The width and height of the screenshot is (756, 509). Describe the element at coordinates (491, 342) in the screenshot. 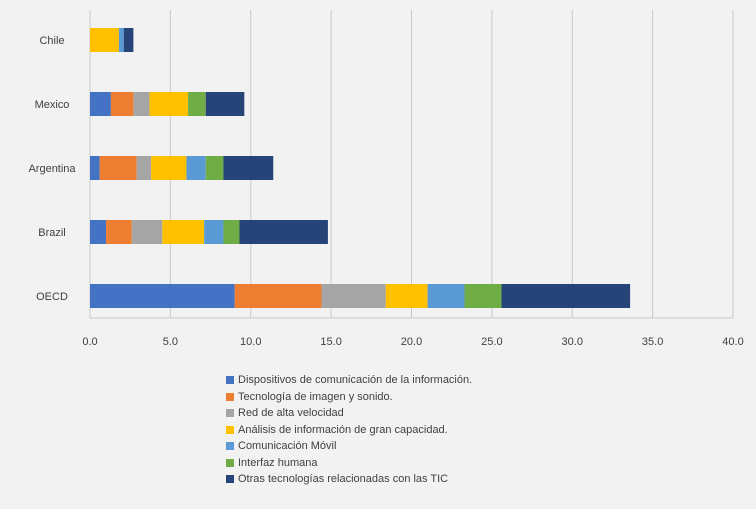

I see `x-tick-label: 25.0` at that location.